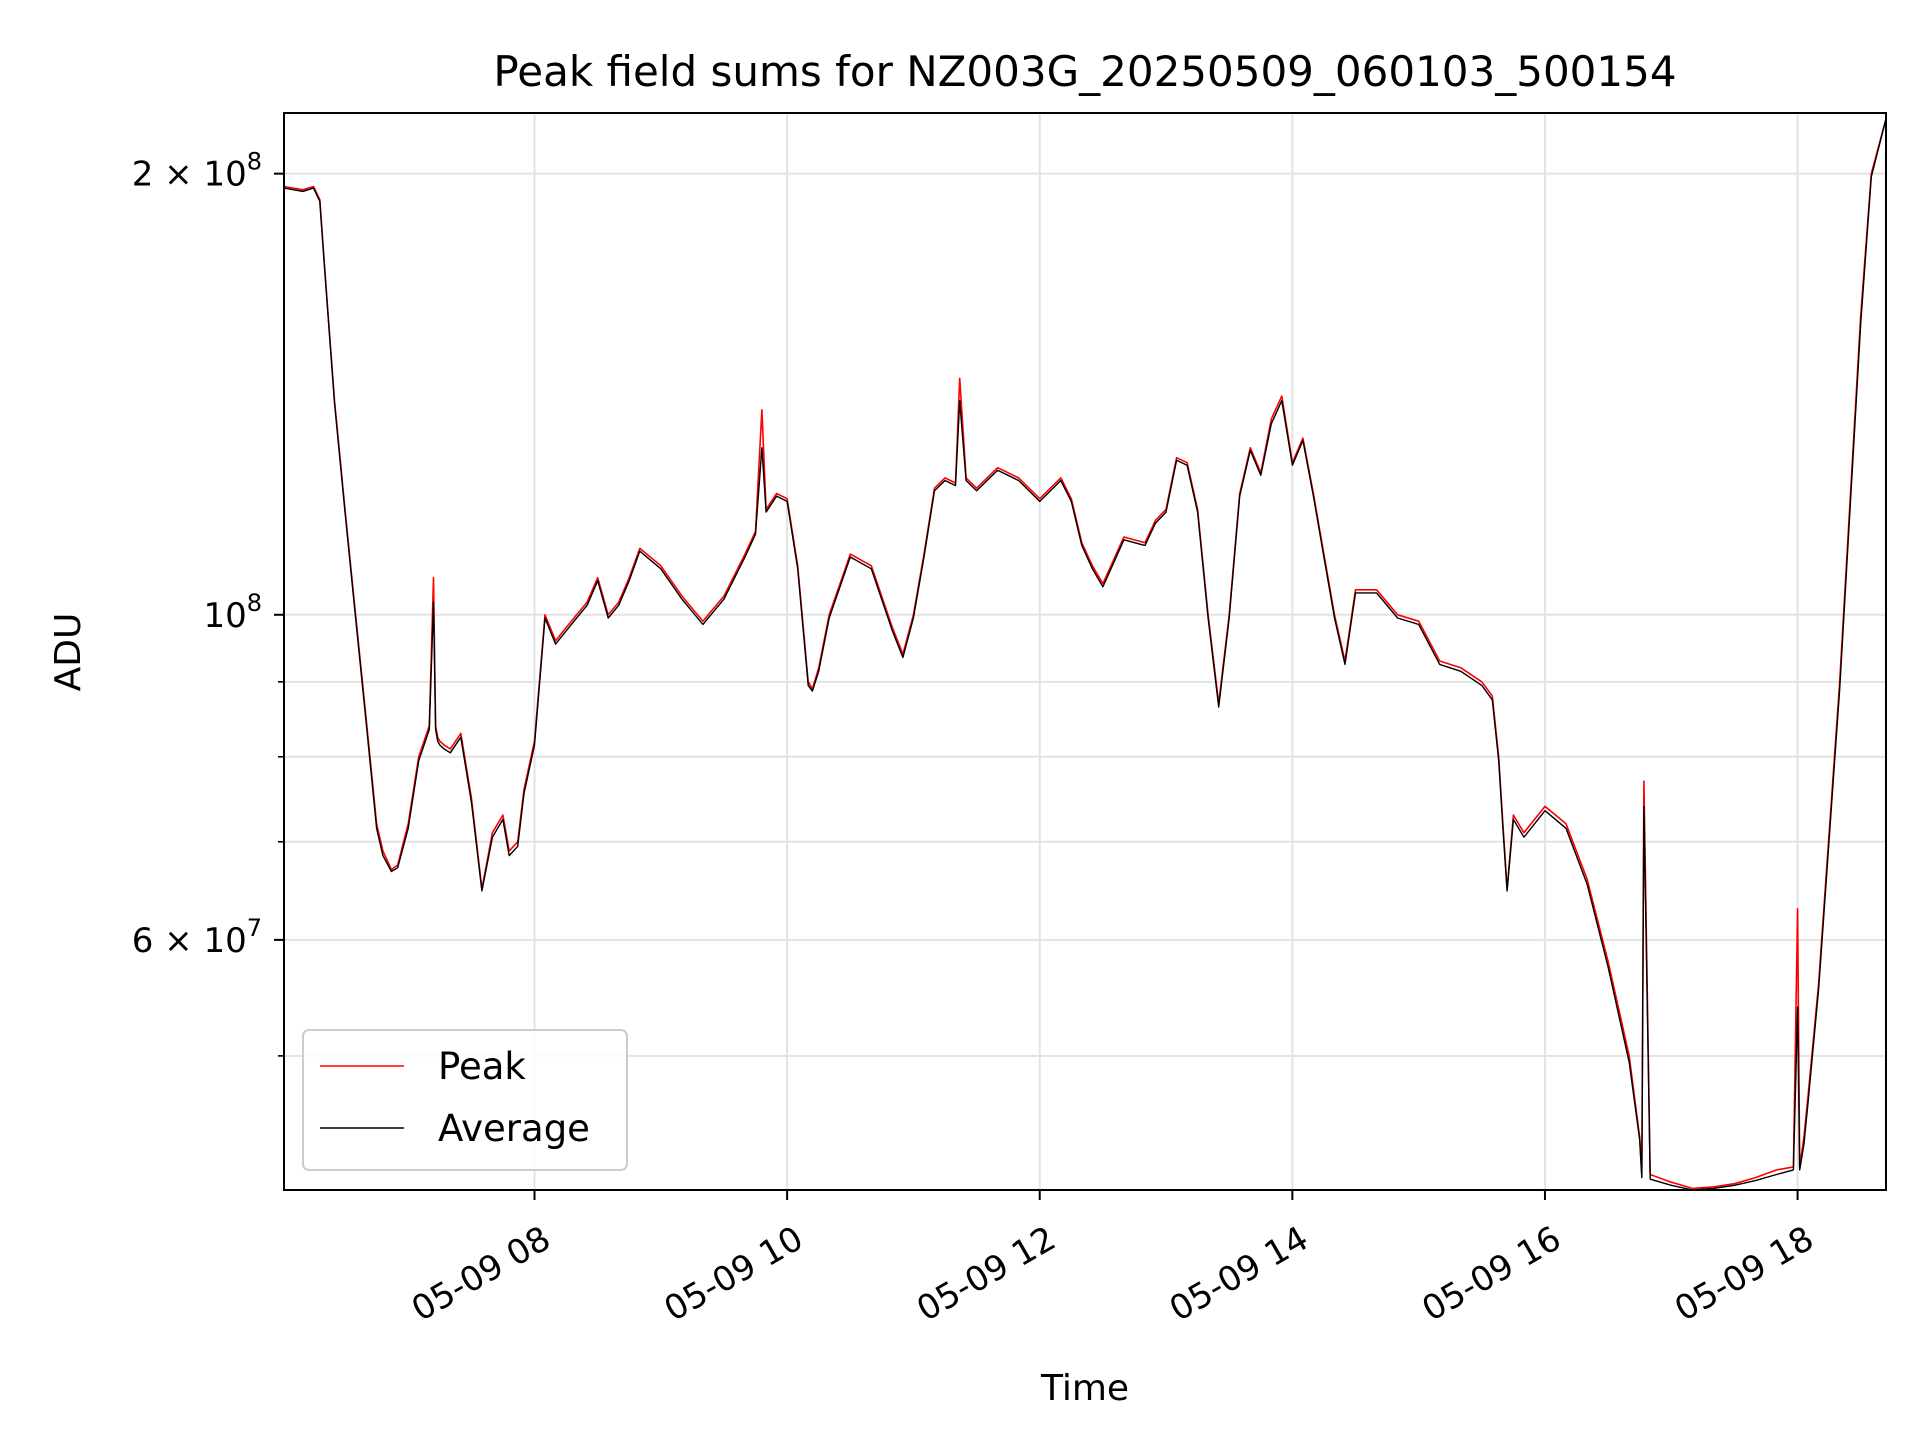 Image resolution: width=1920 pixels, height=1440 pixels. What do you see at coordinates (514, 1128) in the screenshot?
I see `legend-label-average: Average` at bounding box center [514, 1128].